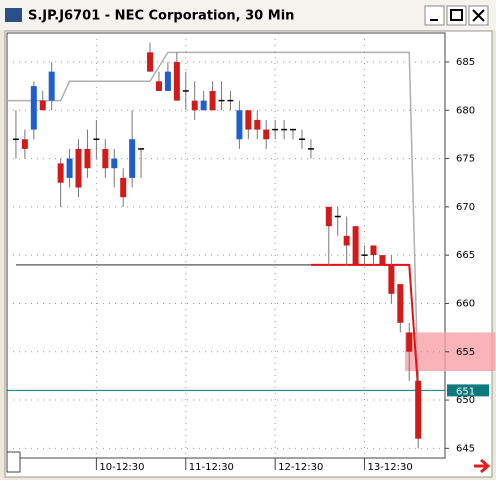 The image size is (496, 480). Describe the element at coordinates (465, 110) in the screenshot. I see `y-tick-label: 680` at that location.